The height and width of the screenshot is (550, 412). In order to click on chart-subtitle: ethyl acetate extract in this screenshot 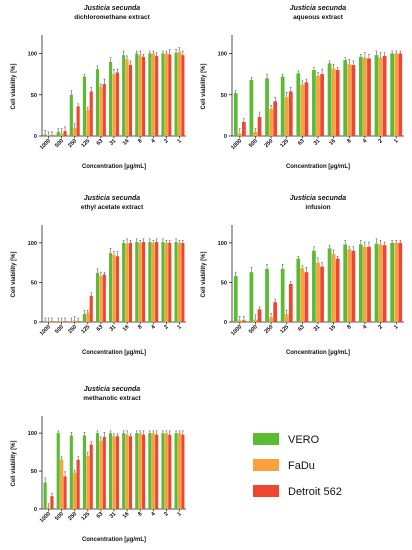, I will do `click(112, 207)`.